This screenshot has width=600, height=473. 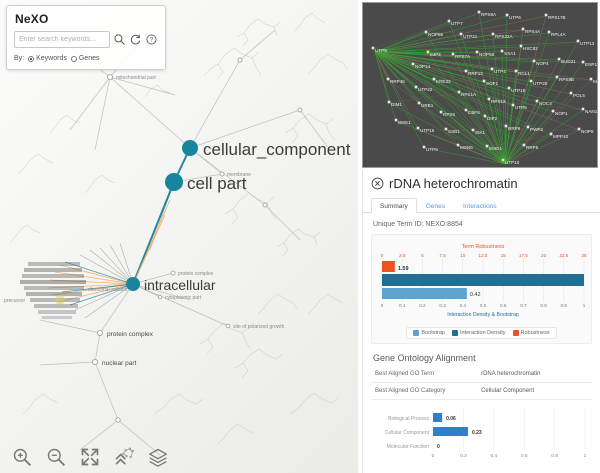 I want to click on view-toolbar, so click(x=179, y=456).